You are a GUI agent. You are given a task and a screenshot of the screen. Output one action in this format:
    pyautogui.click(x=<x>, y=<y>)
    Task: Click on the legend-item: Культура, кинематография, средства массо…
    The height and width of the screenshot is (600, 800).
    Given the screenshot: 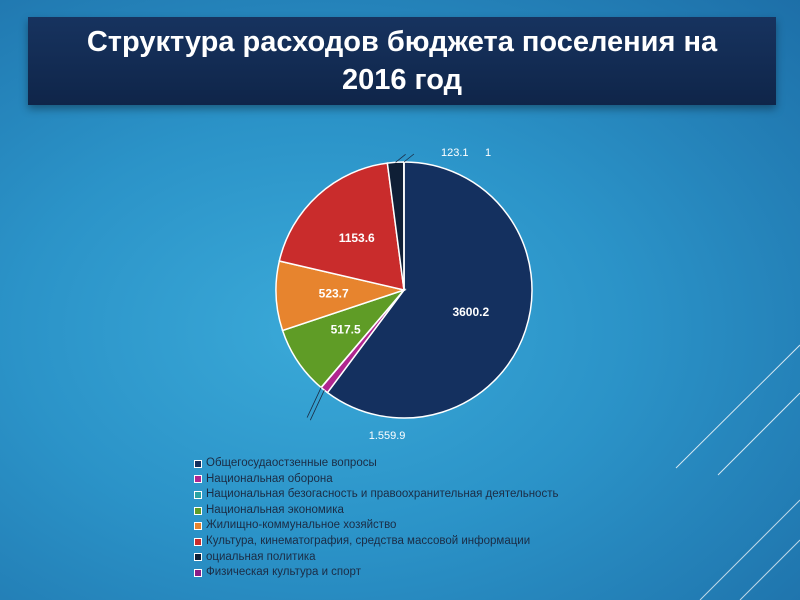 What is the action you would take?
    pyautogui.click(x=414, y=542)
    